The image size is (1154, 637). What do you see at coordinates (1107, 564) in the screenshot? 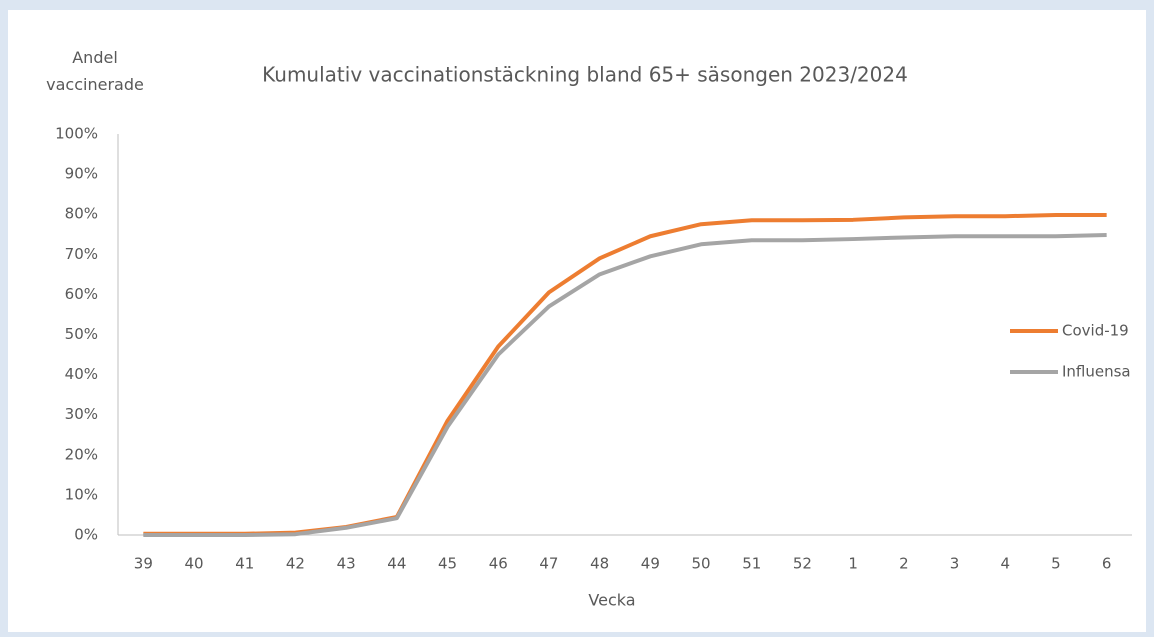
I see `x-tick-label: 6` at bounding box center [1107, 564].